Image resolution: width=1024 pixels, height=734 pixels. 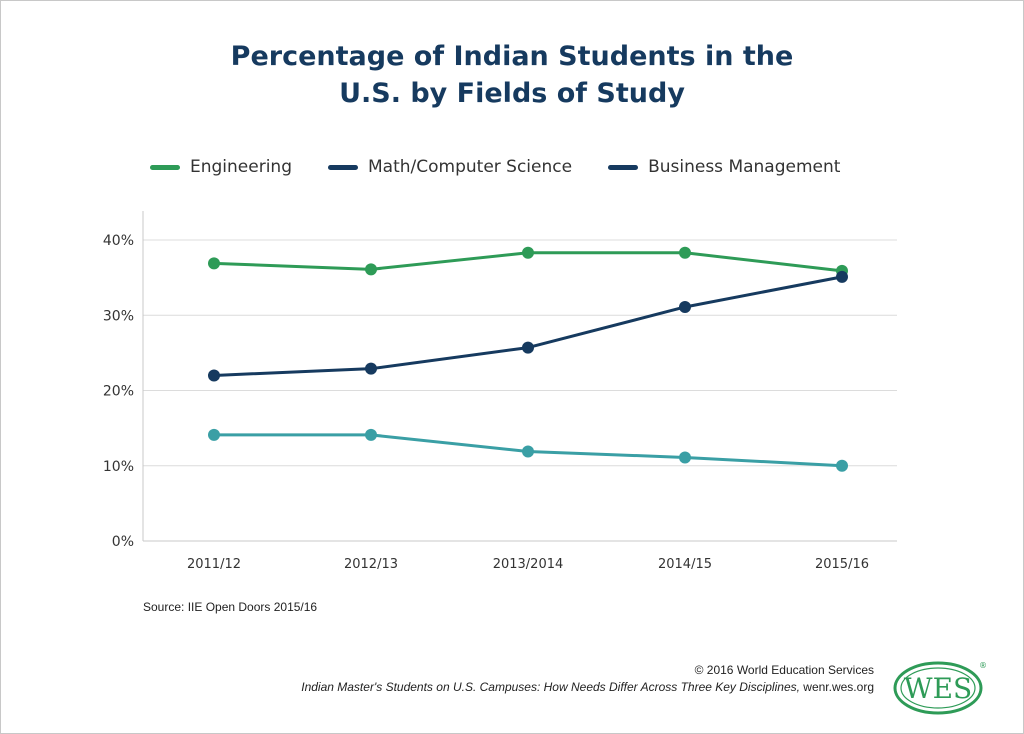 I want to click on footer-copyright: © 2016 World Education Services, so click(x=784, y=670).